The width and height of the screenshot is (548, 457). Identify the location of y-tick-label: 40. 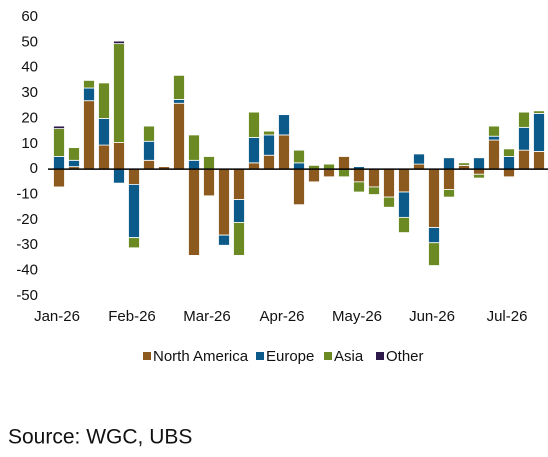
(29, 67).